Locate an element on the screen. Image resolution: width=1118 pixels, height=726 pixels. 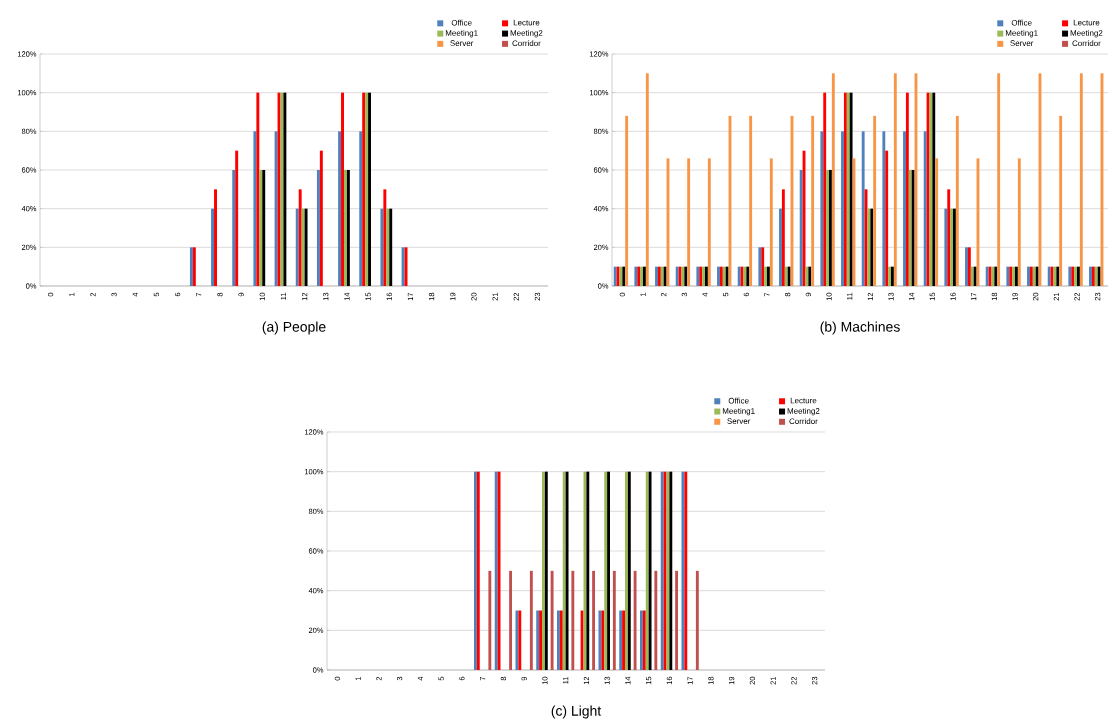
text: (a) People is located at coordinates (294, 328).